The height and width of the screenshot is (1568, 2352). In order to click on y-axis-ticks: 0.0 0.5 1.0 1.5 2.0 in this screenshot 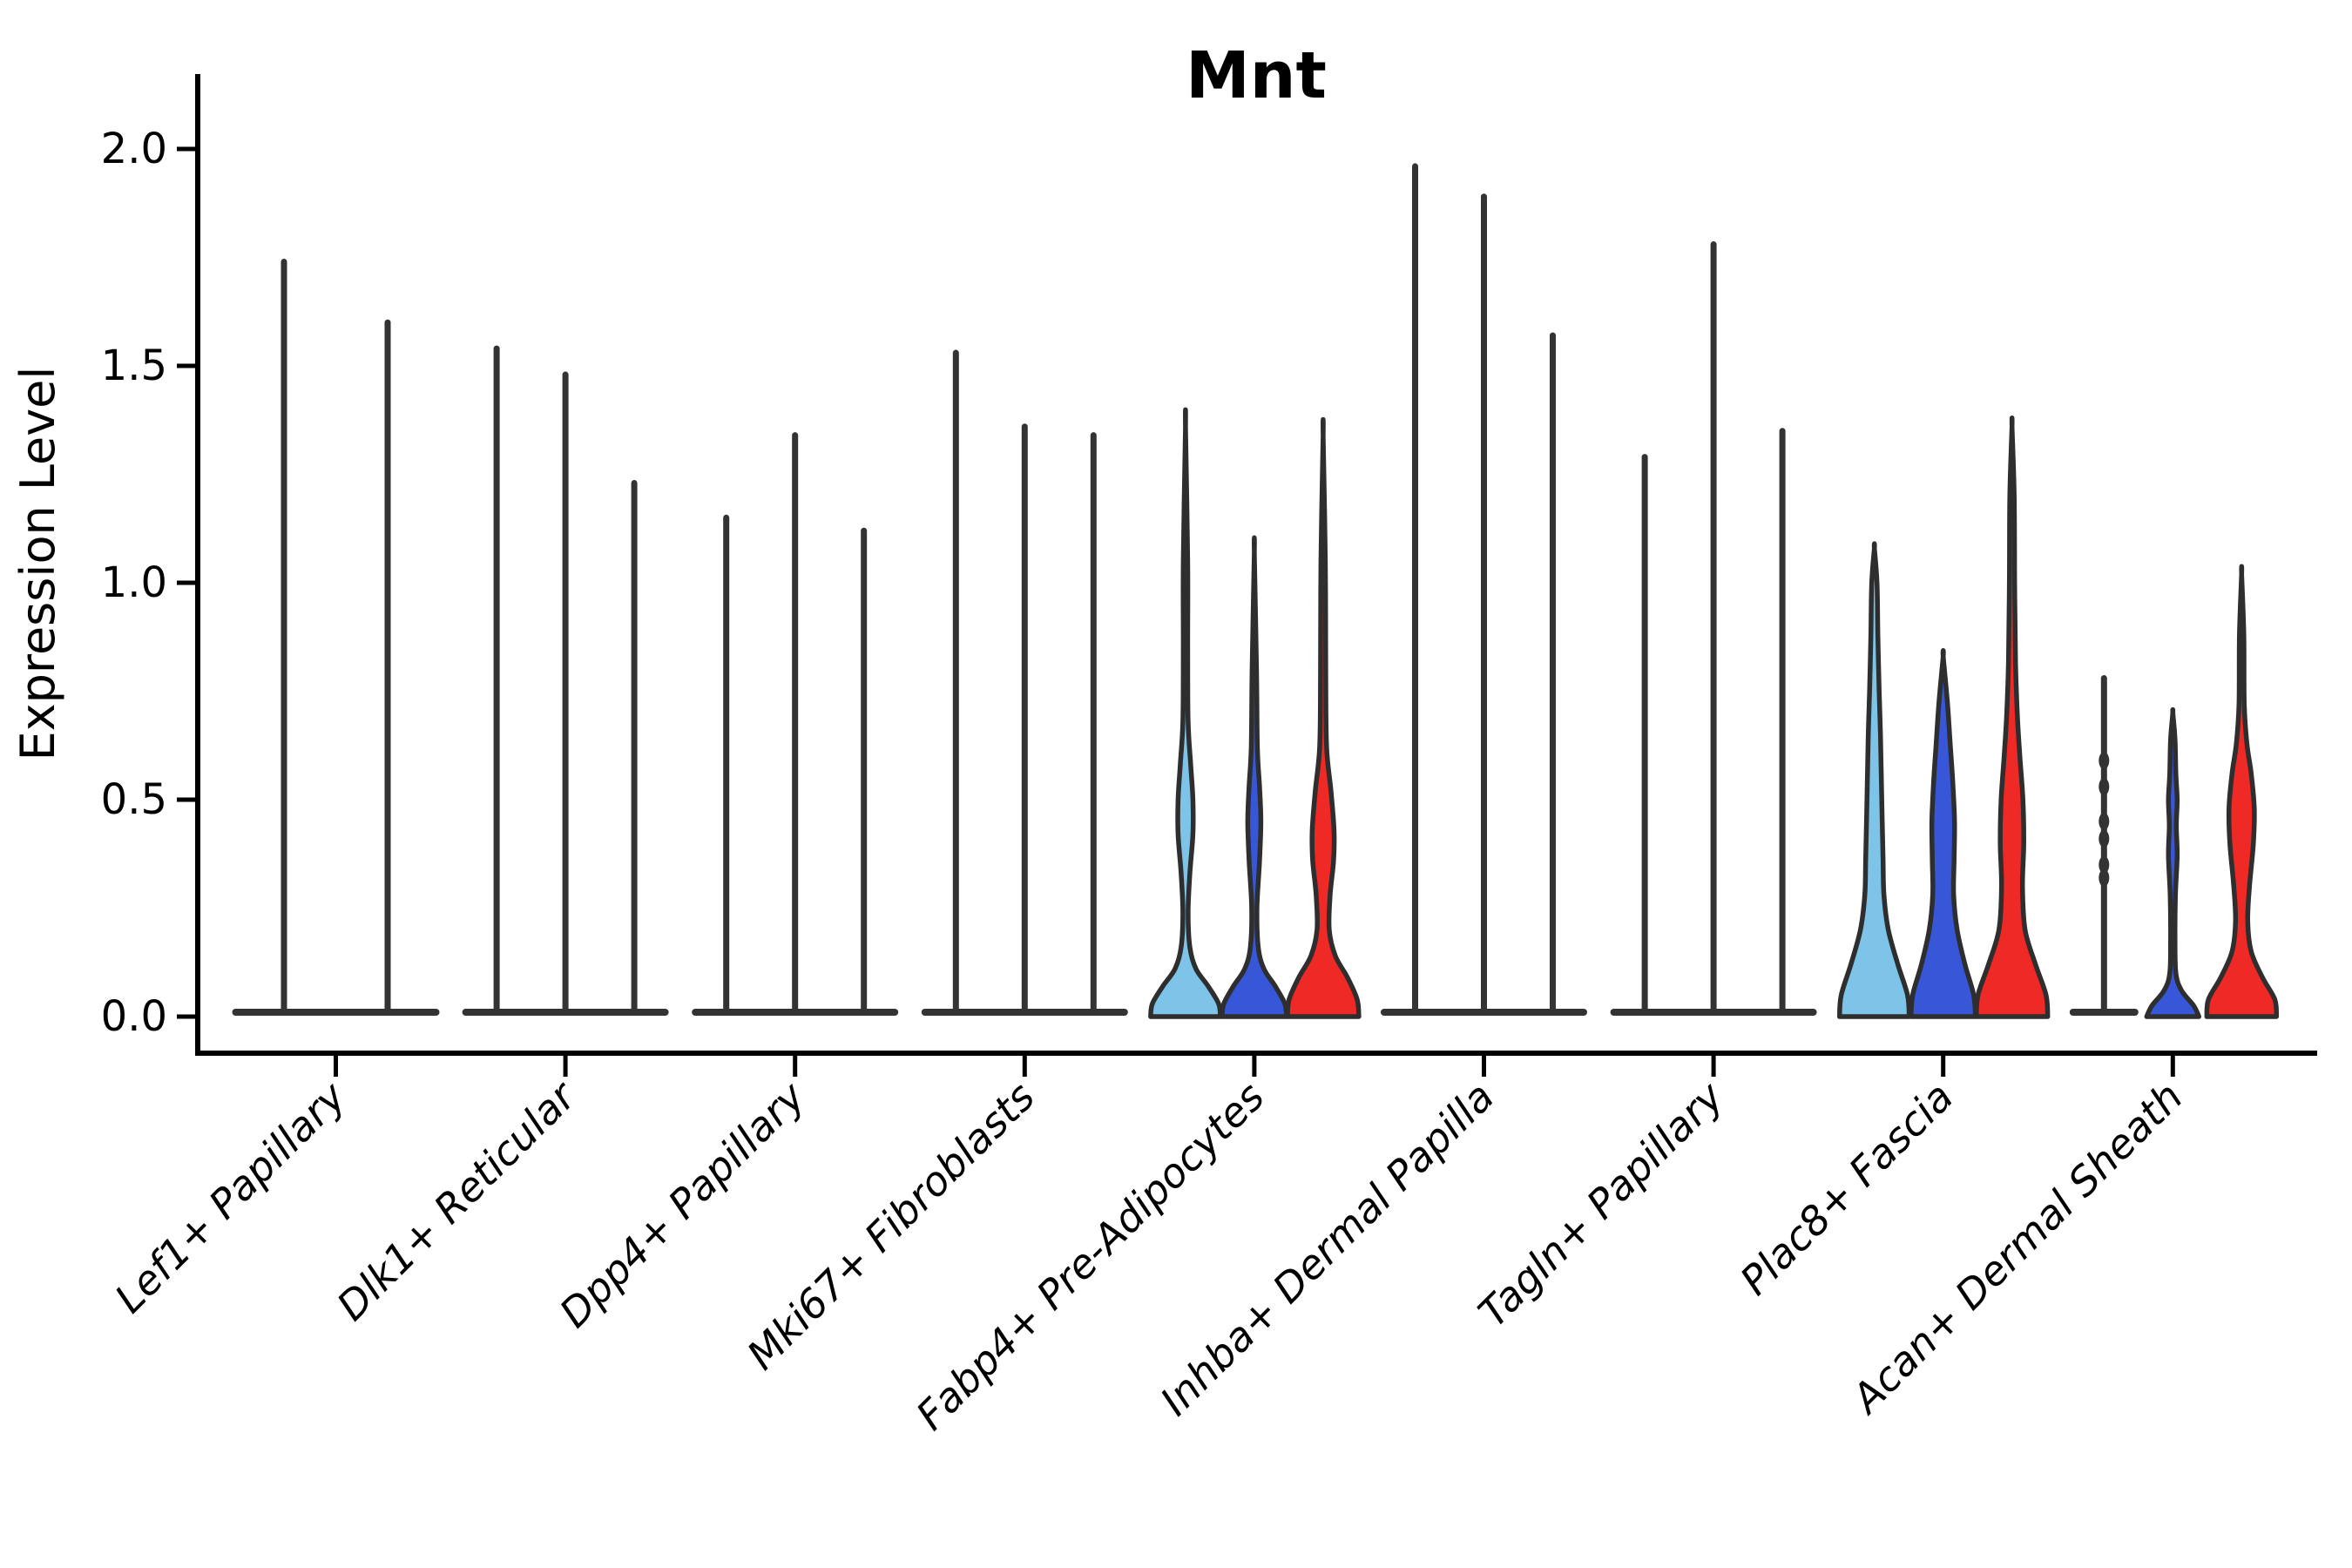, I will do `click(150, 583)`.